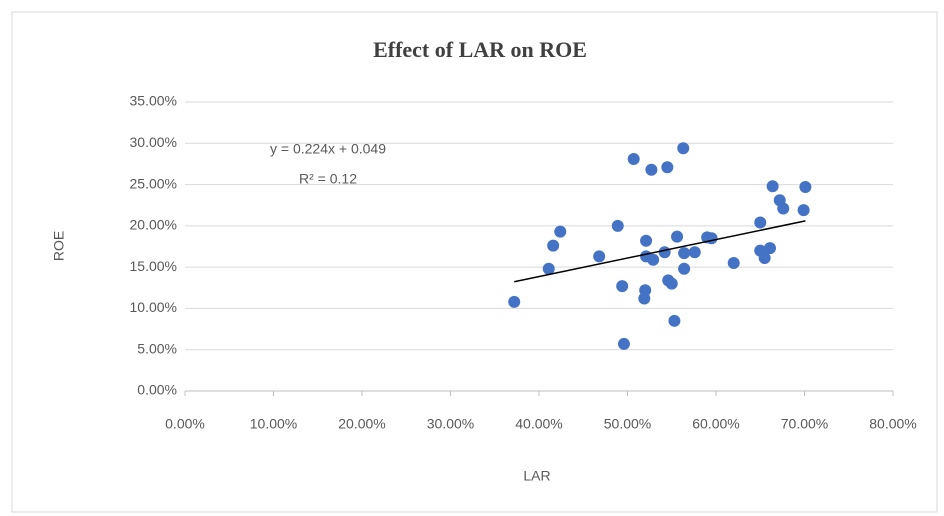 The width and height of the screenshot is (944, 516). I want to click on x-tick-label: 10.00%, so click(273, 424).